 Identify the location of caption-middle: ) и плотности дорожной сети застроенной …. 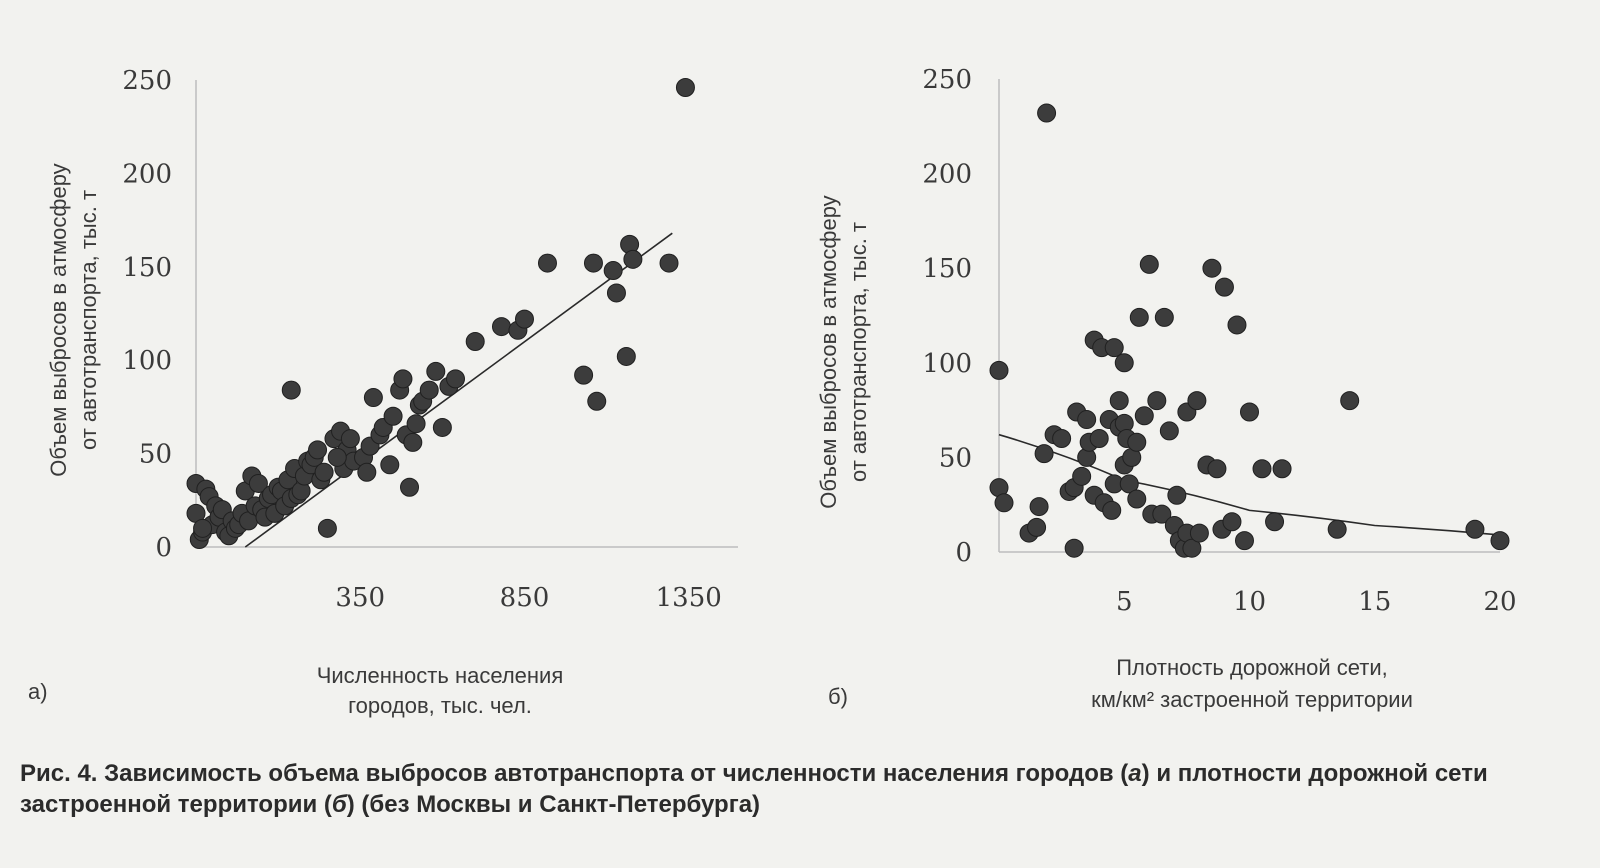
(754, 789).